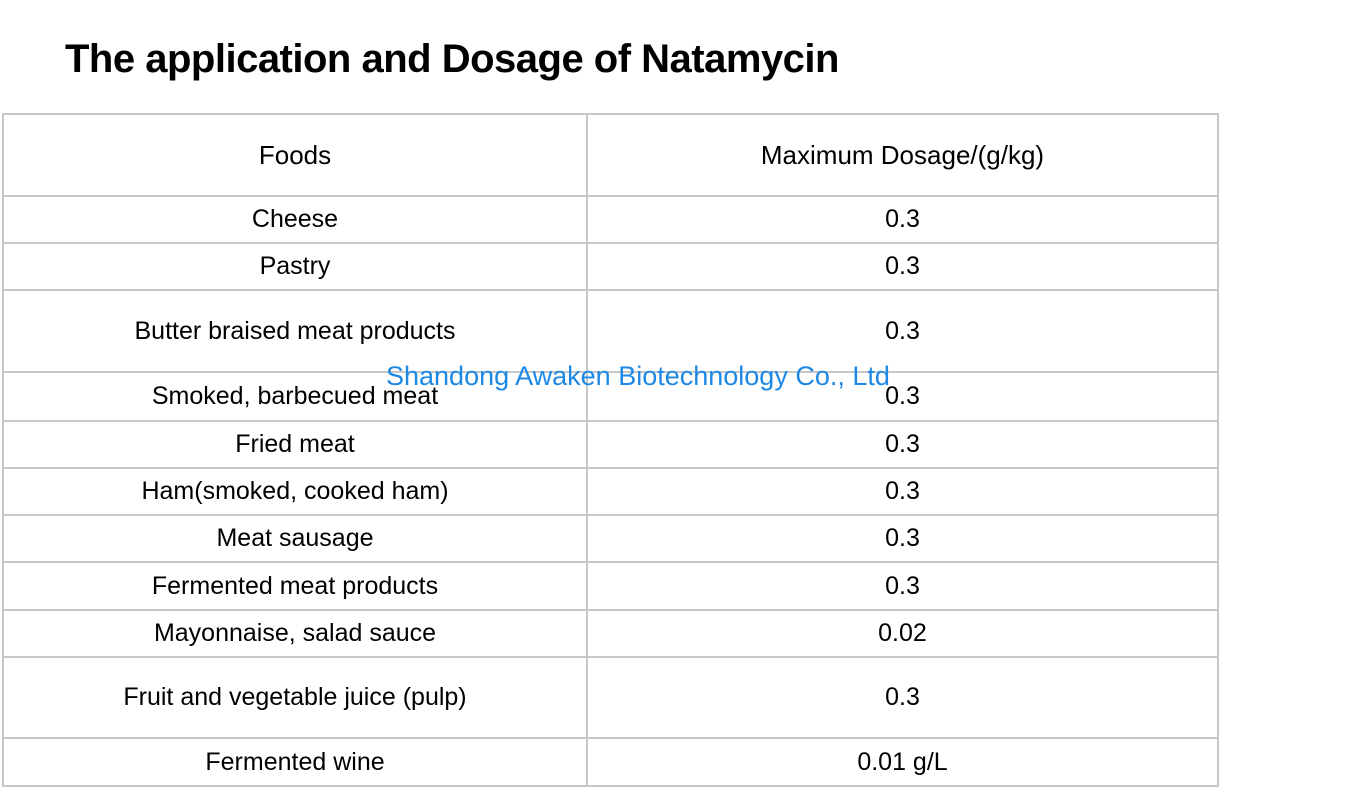 Image resolution: width=1355 pixels, height=811 pixels. What do you see at coordinates (295, 586) in the screenshot?
I see `food-cell: Fermented meat products` at bounding box center [295, 586].